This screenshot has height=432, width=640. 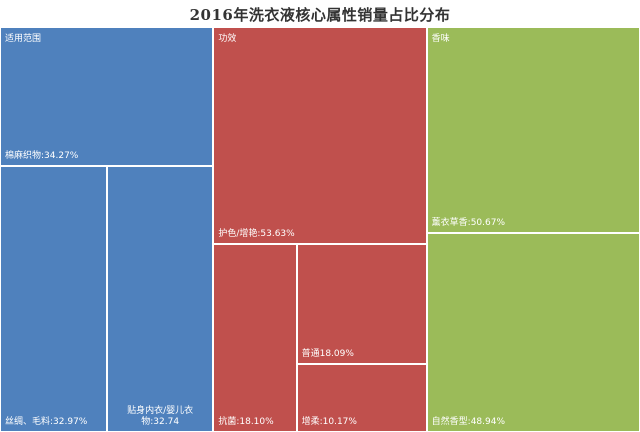 I want to click on treemap-cell-cotton-linen: 适用范围棉麻织物:34.27%, so click(x=107, y=96).